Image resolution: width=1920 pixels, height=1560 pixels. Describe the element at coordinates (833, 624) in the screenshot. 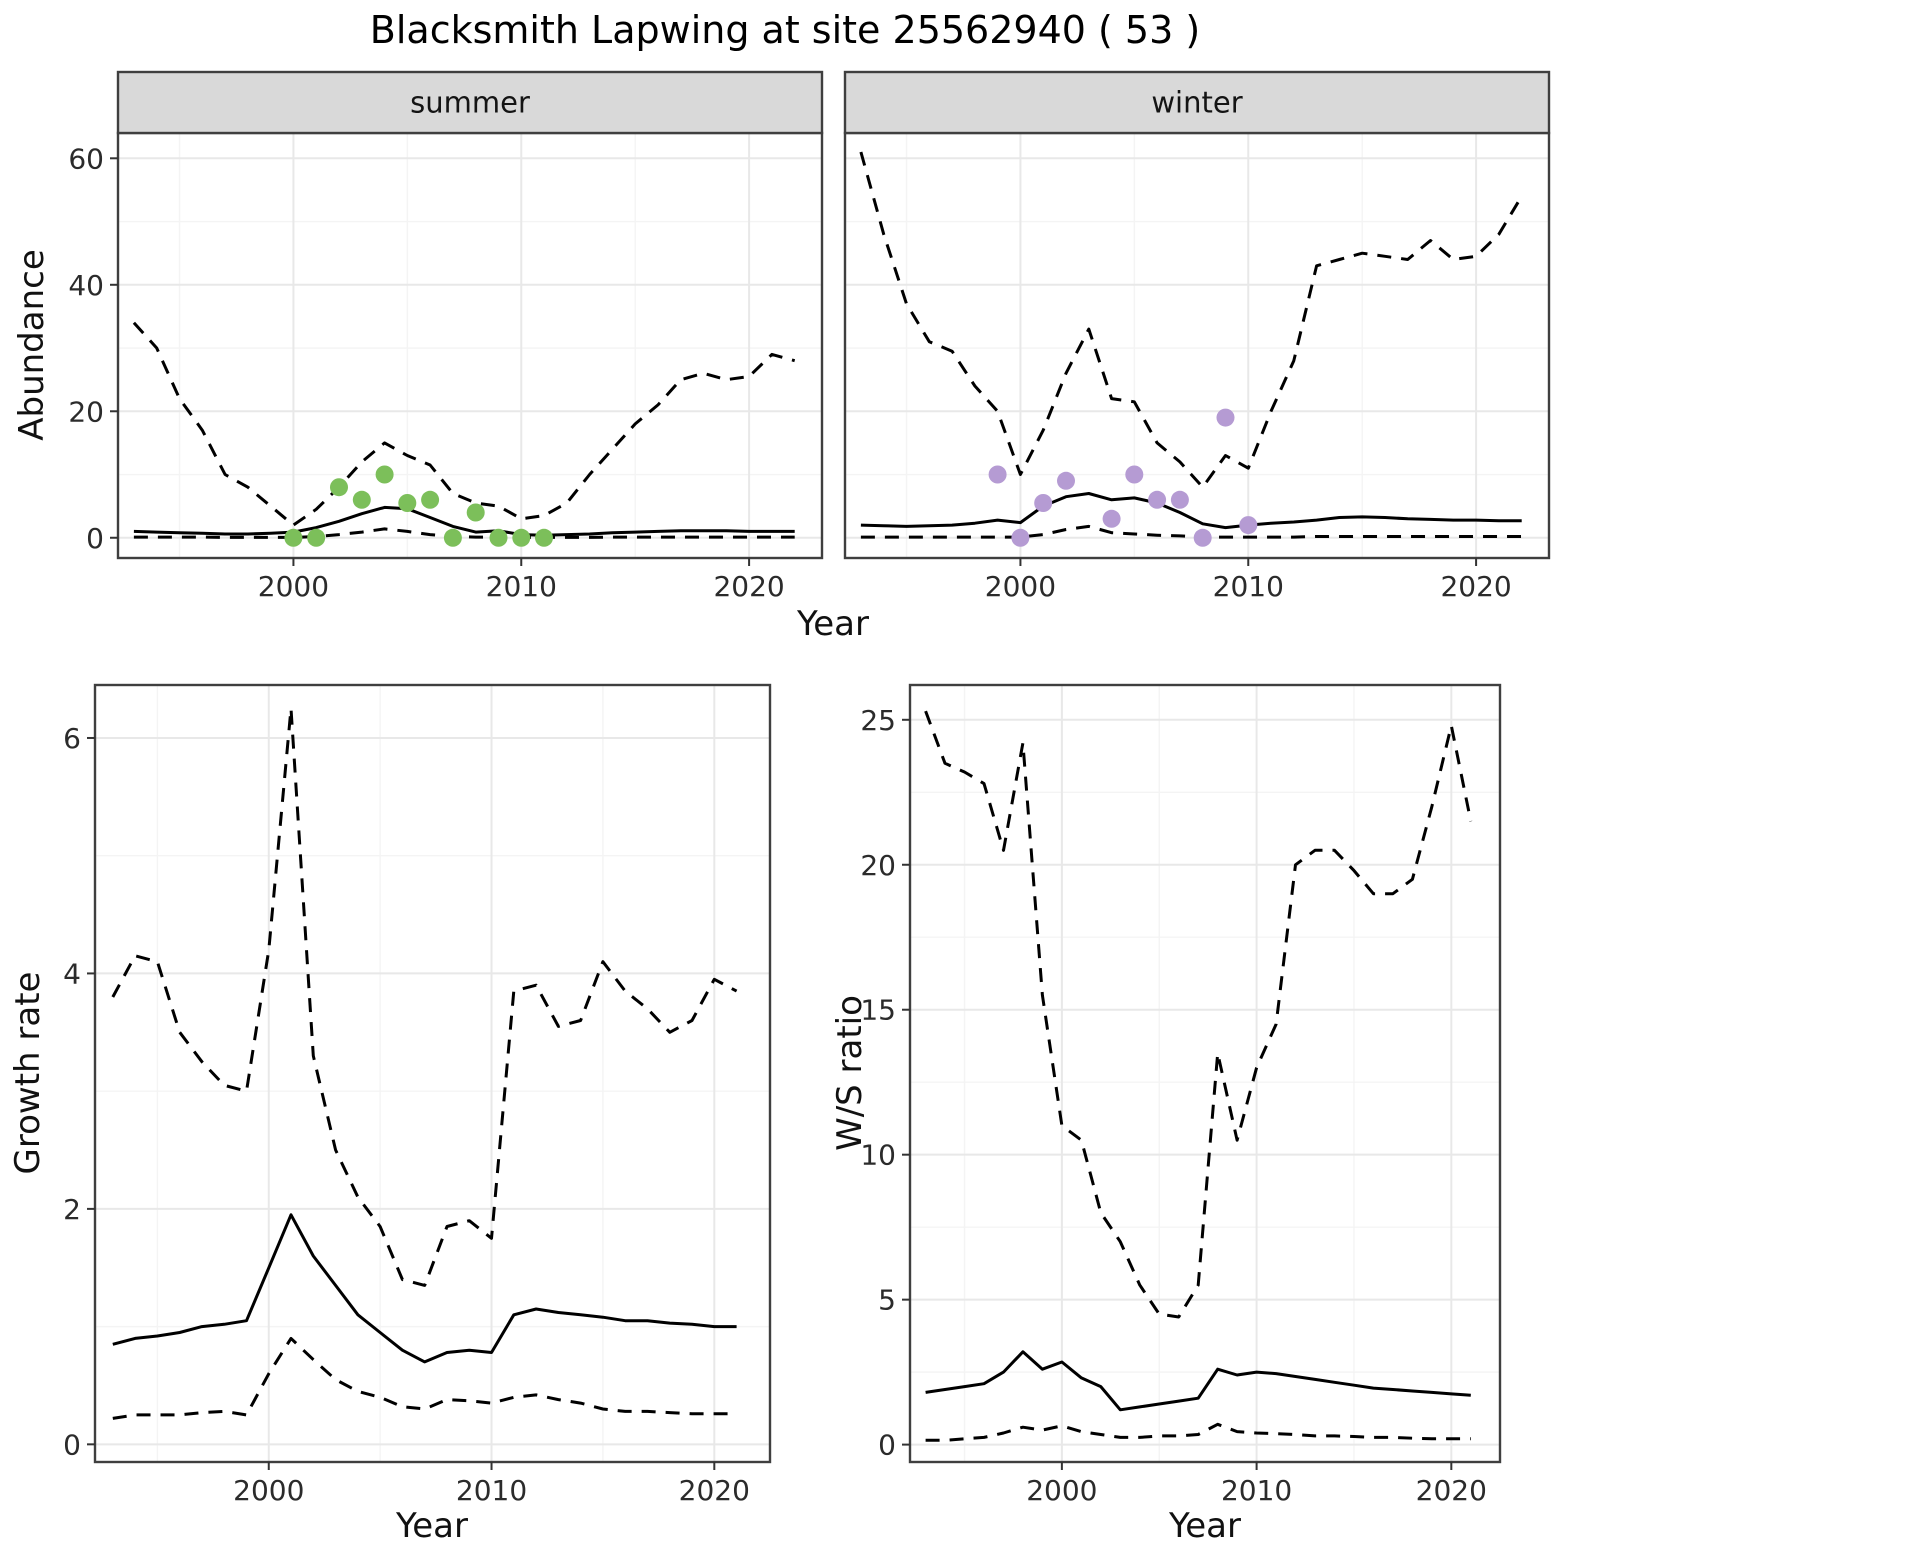

I see `top-year-axis-title: Year` at that location.